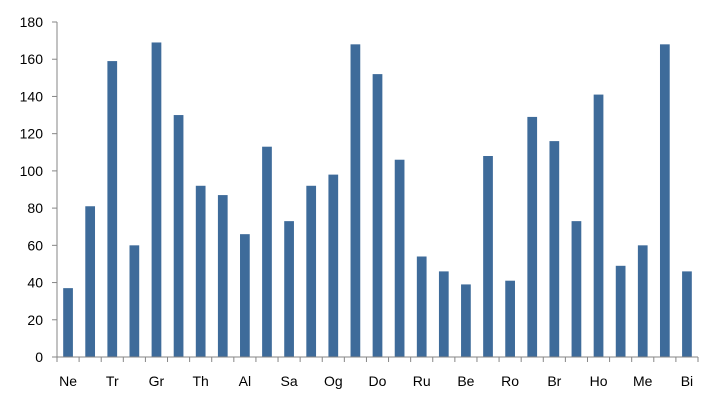  What do you see at coordinates (201, 381) in the screenshot?
I see `x-tick-label: Th` at bounding box center [201, 381].